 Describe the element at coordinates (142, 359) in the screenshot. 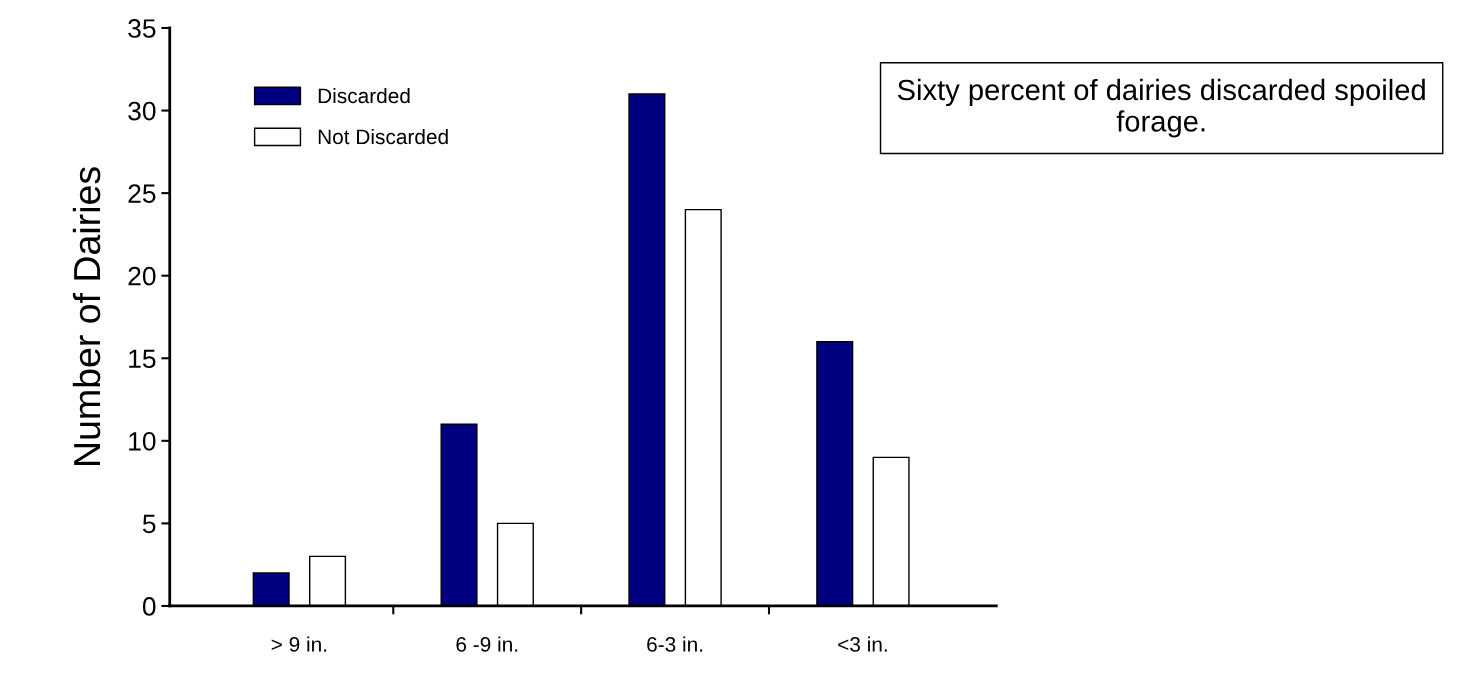

I see `y-tick-label: 15` at that location.